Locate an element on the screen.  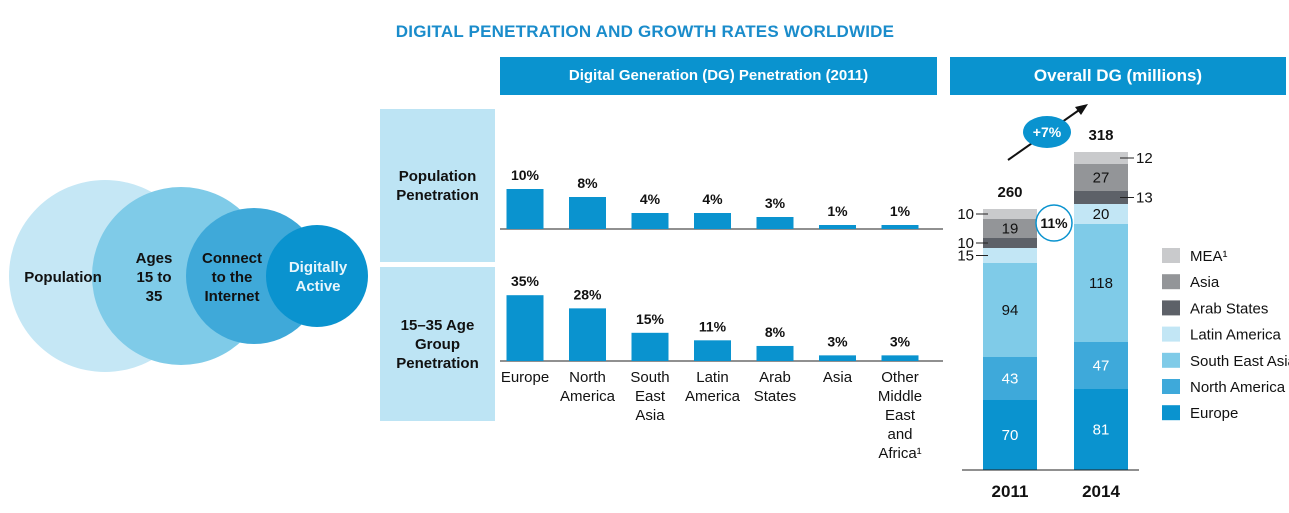
growth-arrow-head is located at coordinates (1081, 109).